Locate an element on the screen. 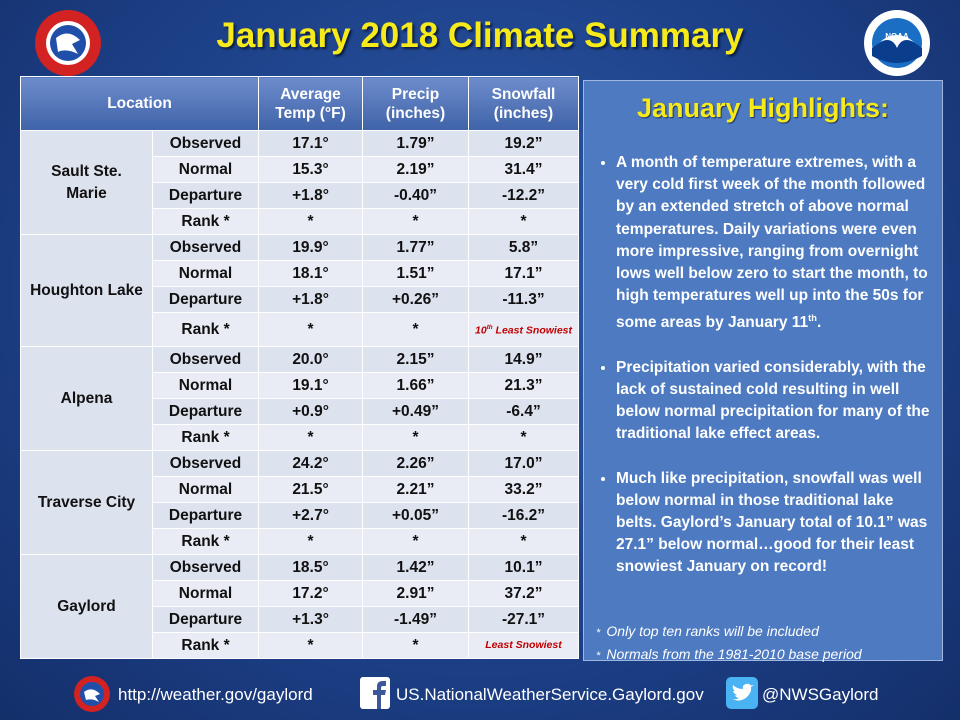  row: Departure +0.9° +0.49” -6.4” is located at coordinates (300, 411).